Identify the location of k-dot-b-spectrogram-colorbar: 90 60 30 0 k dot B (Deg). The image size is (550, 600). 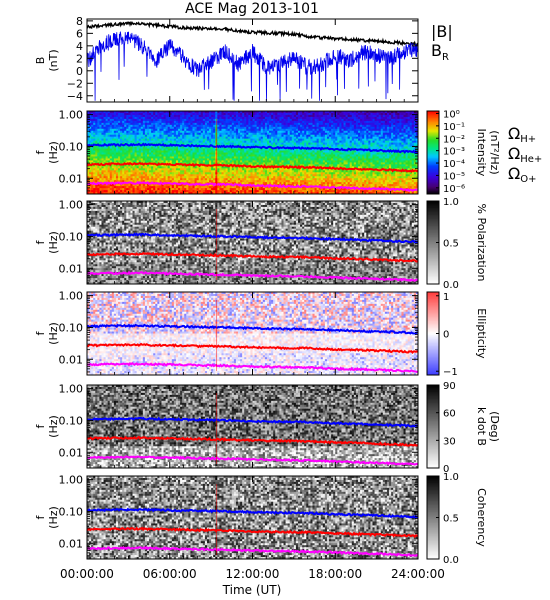
(463, 428).